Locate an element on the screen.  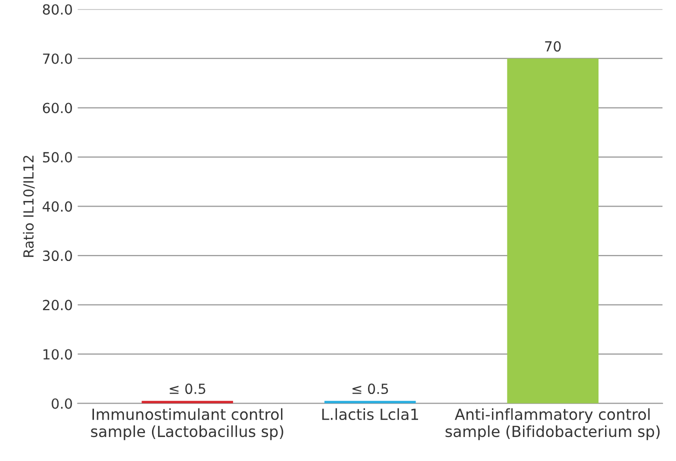
y-tick-label: 40.0 is located at coordinates (57, 206).